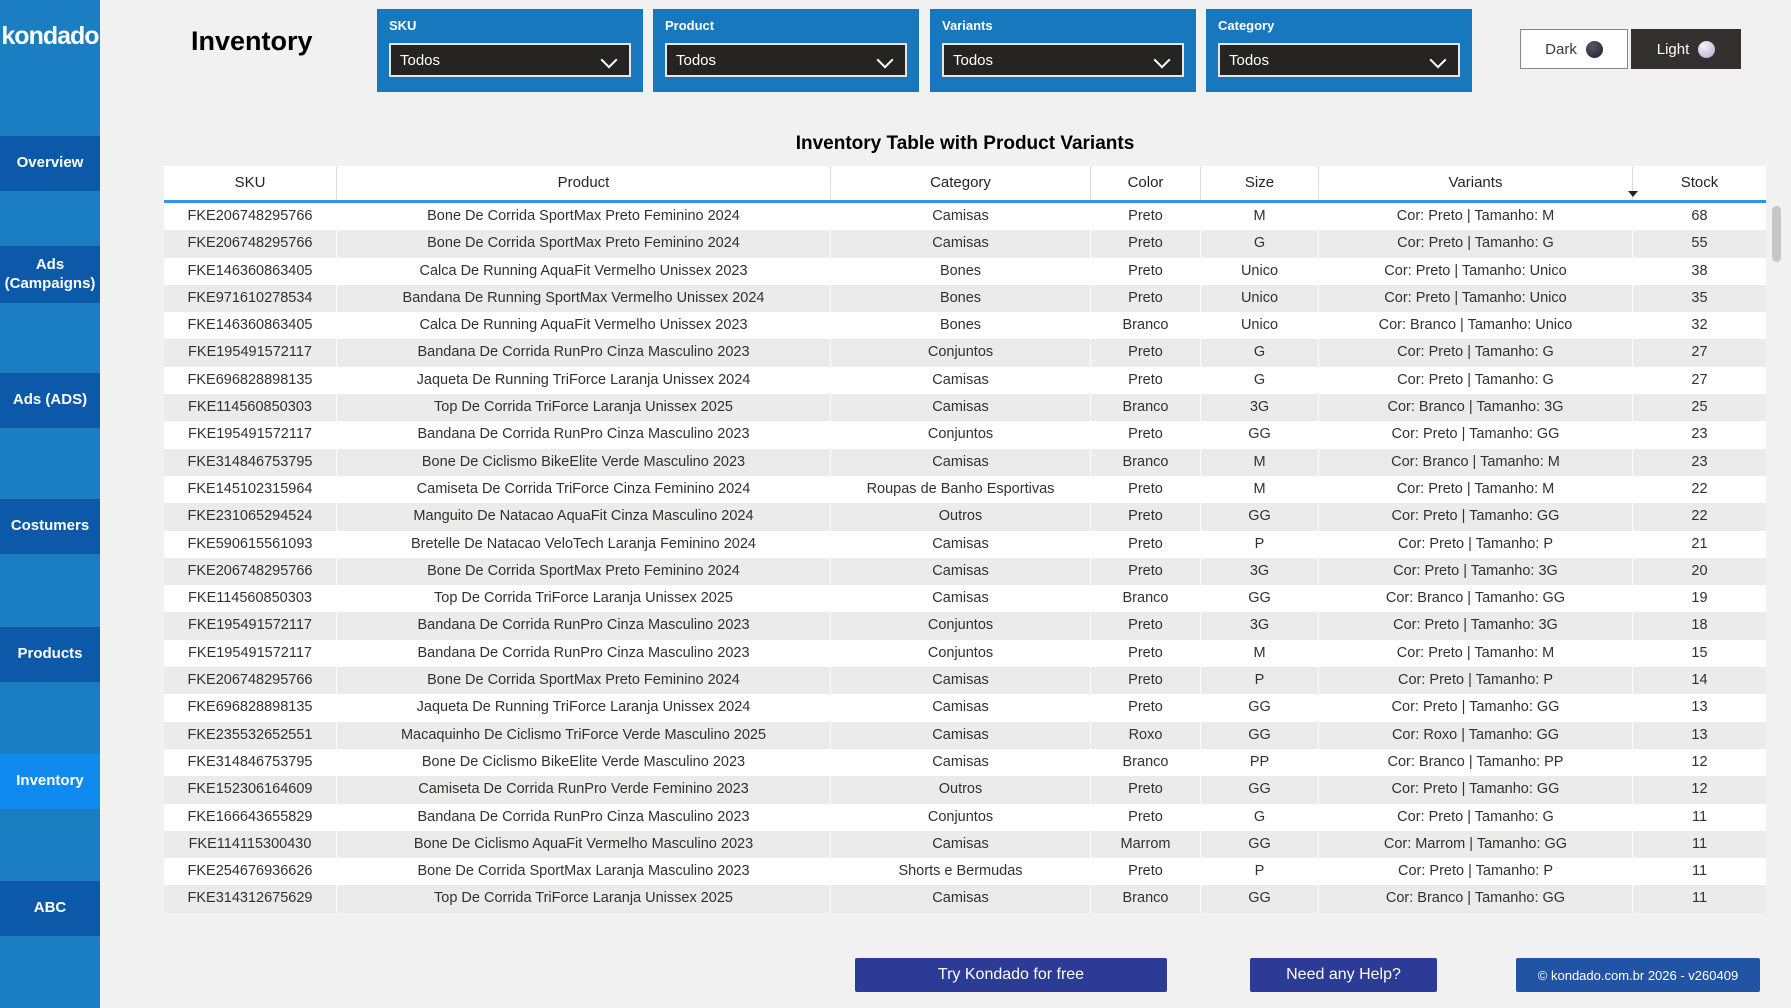  What do you see at coordinates (1475, 571) in the screenshot?
I see `cell-variants: Cor: Preto | Tamanho: 3G` at bounding box center [1475, 571].